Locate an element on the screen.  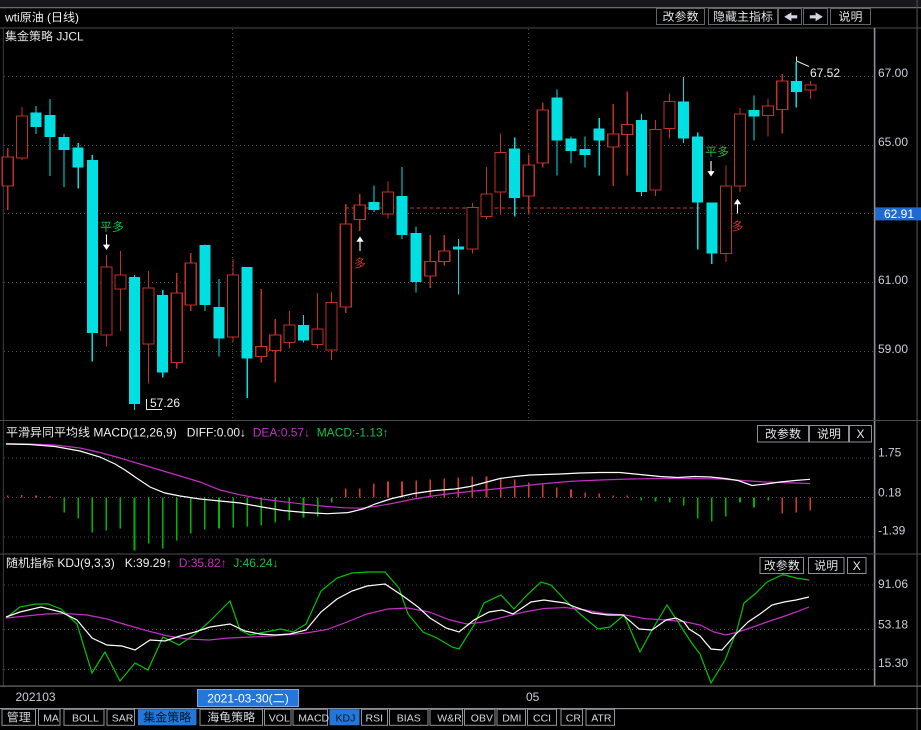
svg-text: KDJ(9,3,3) K:39.29↑ is located at coordinates (116, 563).